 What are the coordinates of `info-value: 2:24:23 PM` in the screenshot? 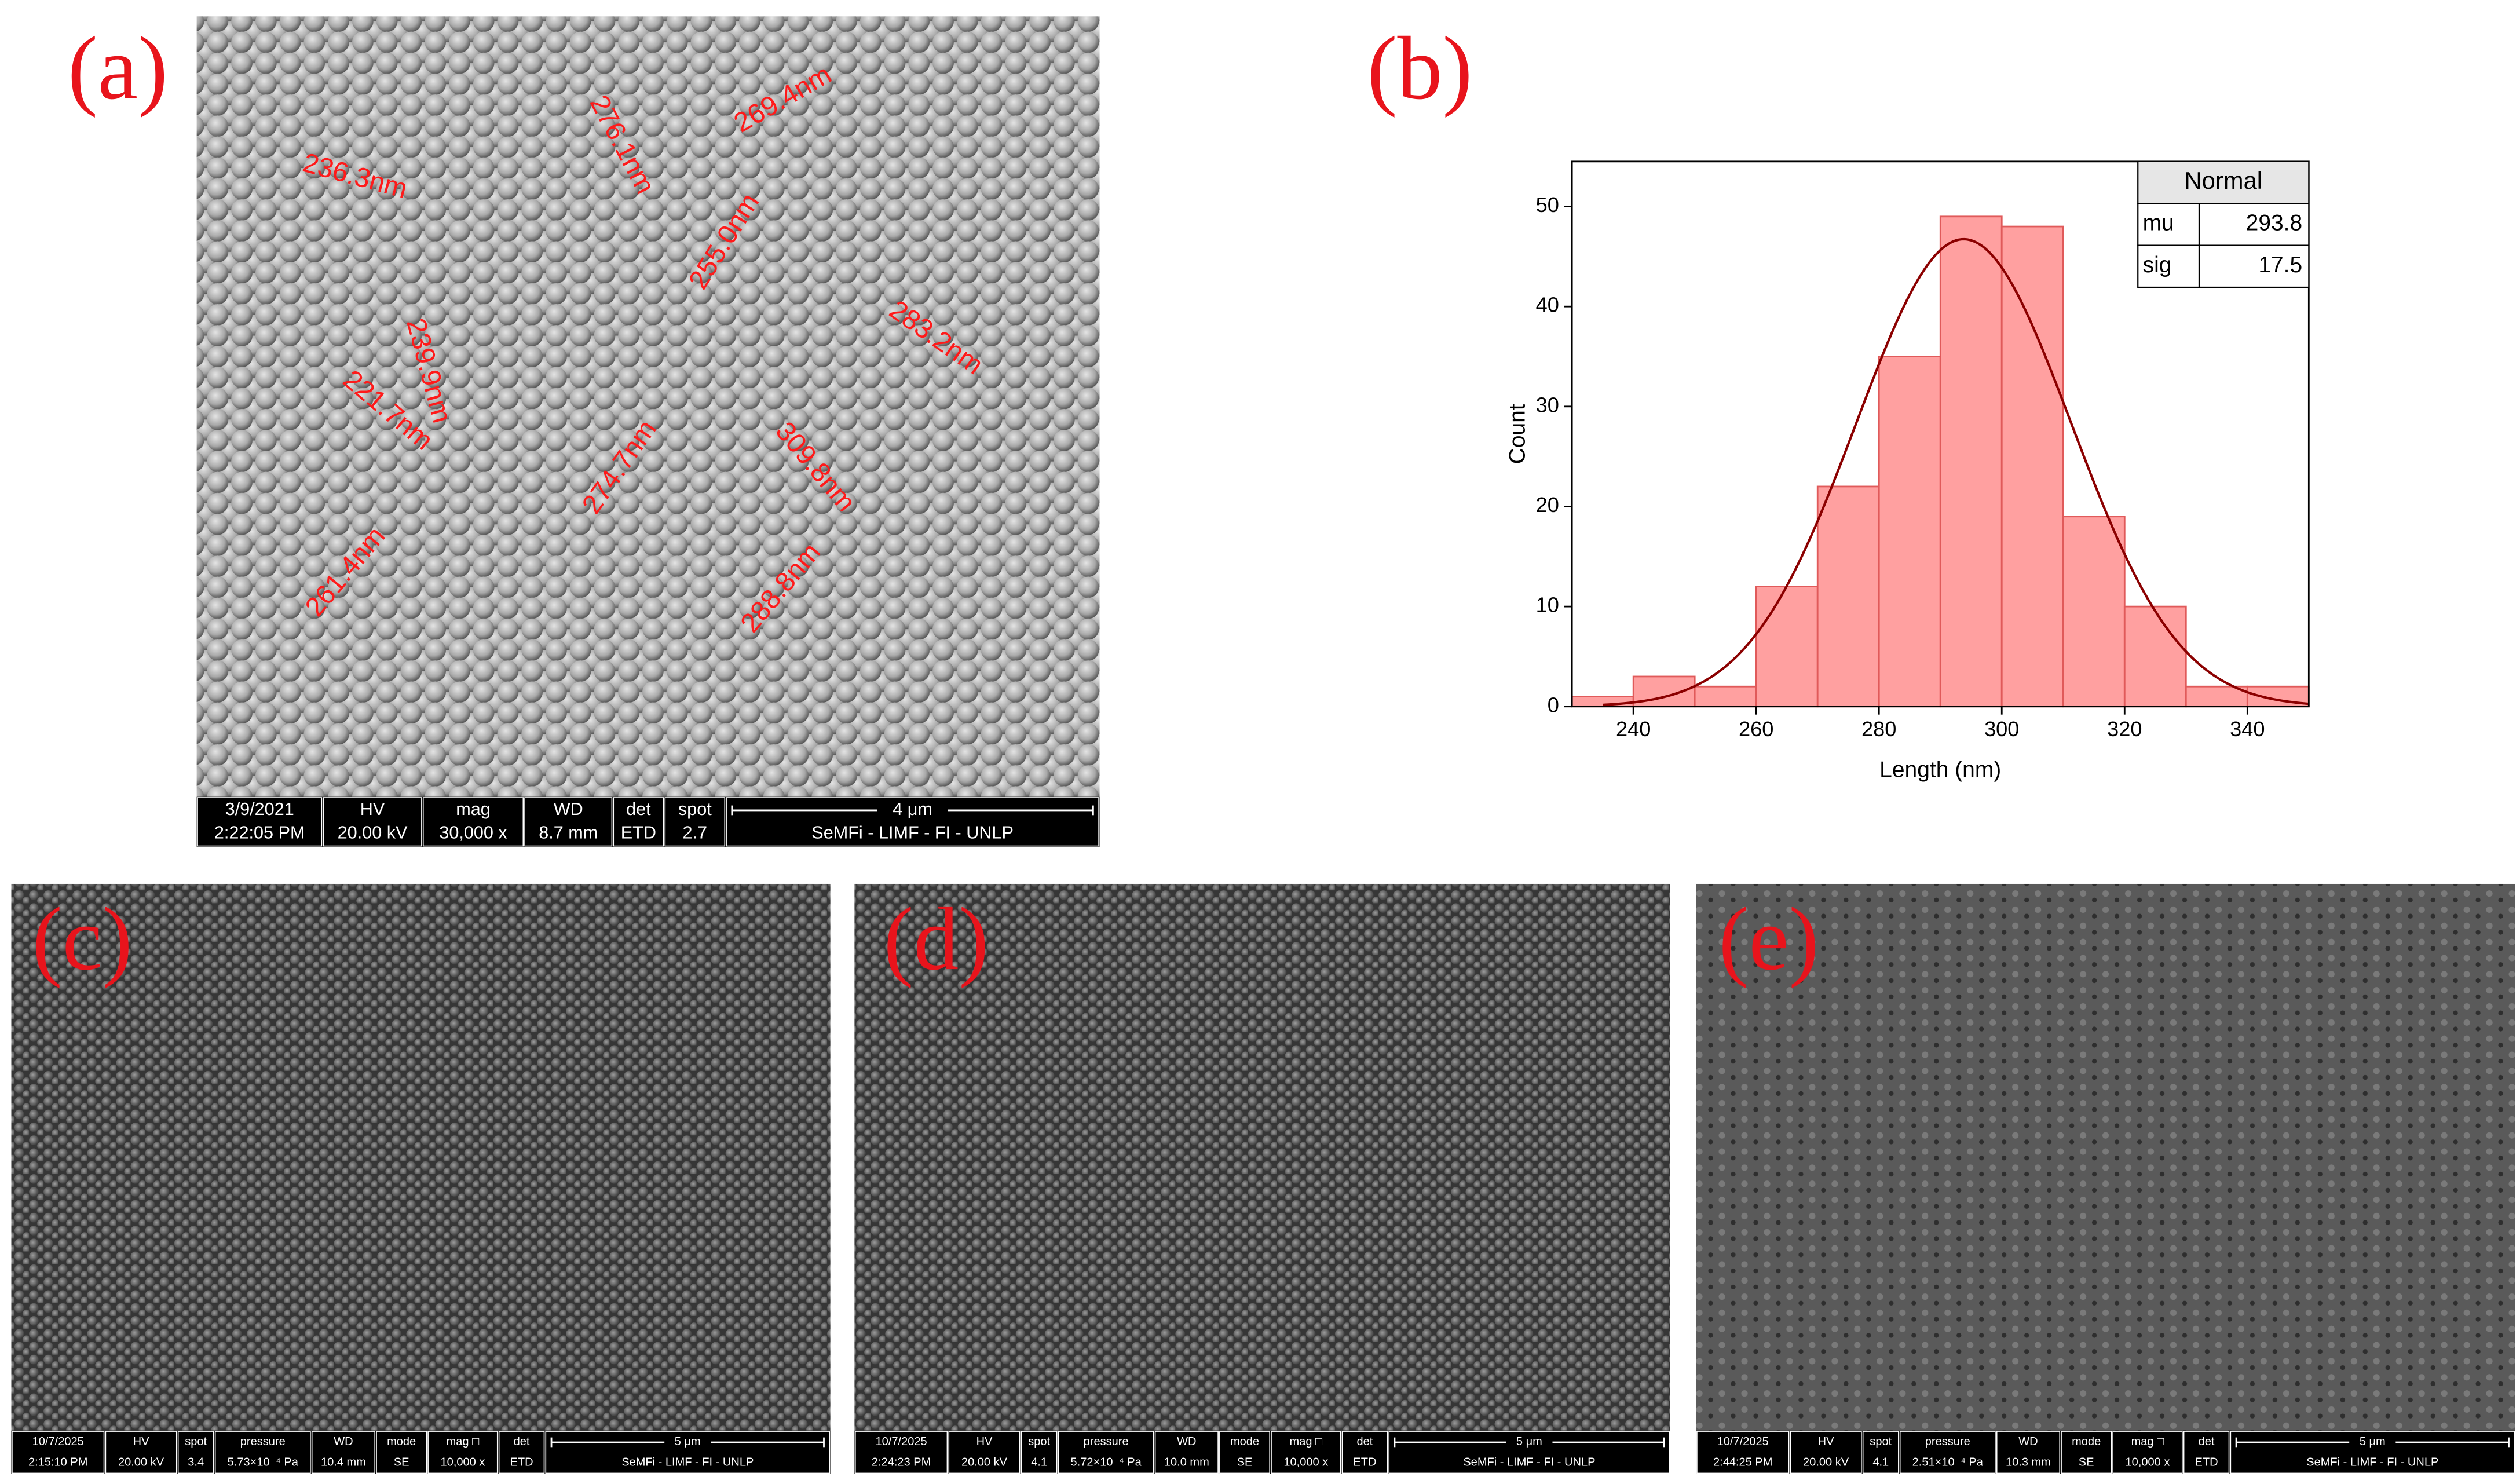 It's located at (901, 1462).